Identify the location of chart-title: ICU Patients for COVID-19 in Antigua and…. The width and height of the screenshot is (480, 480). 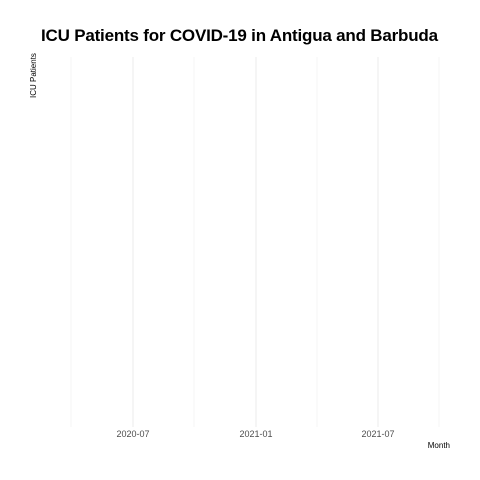
(239, 35).